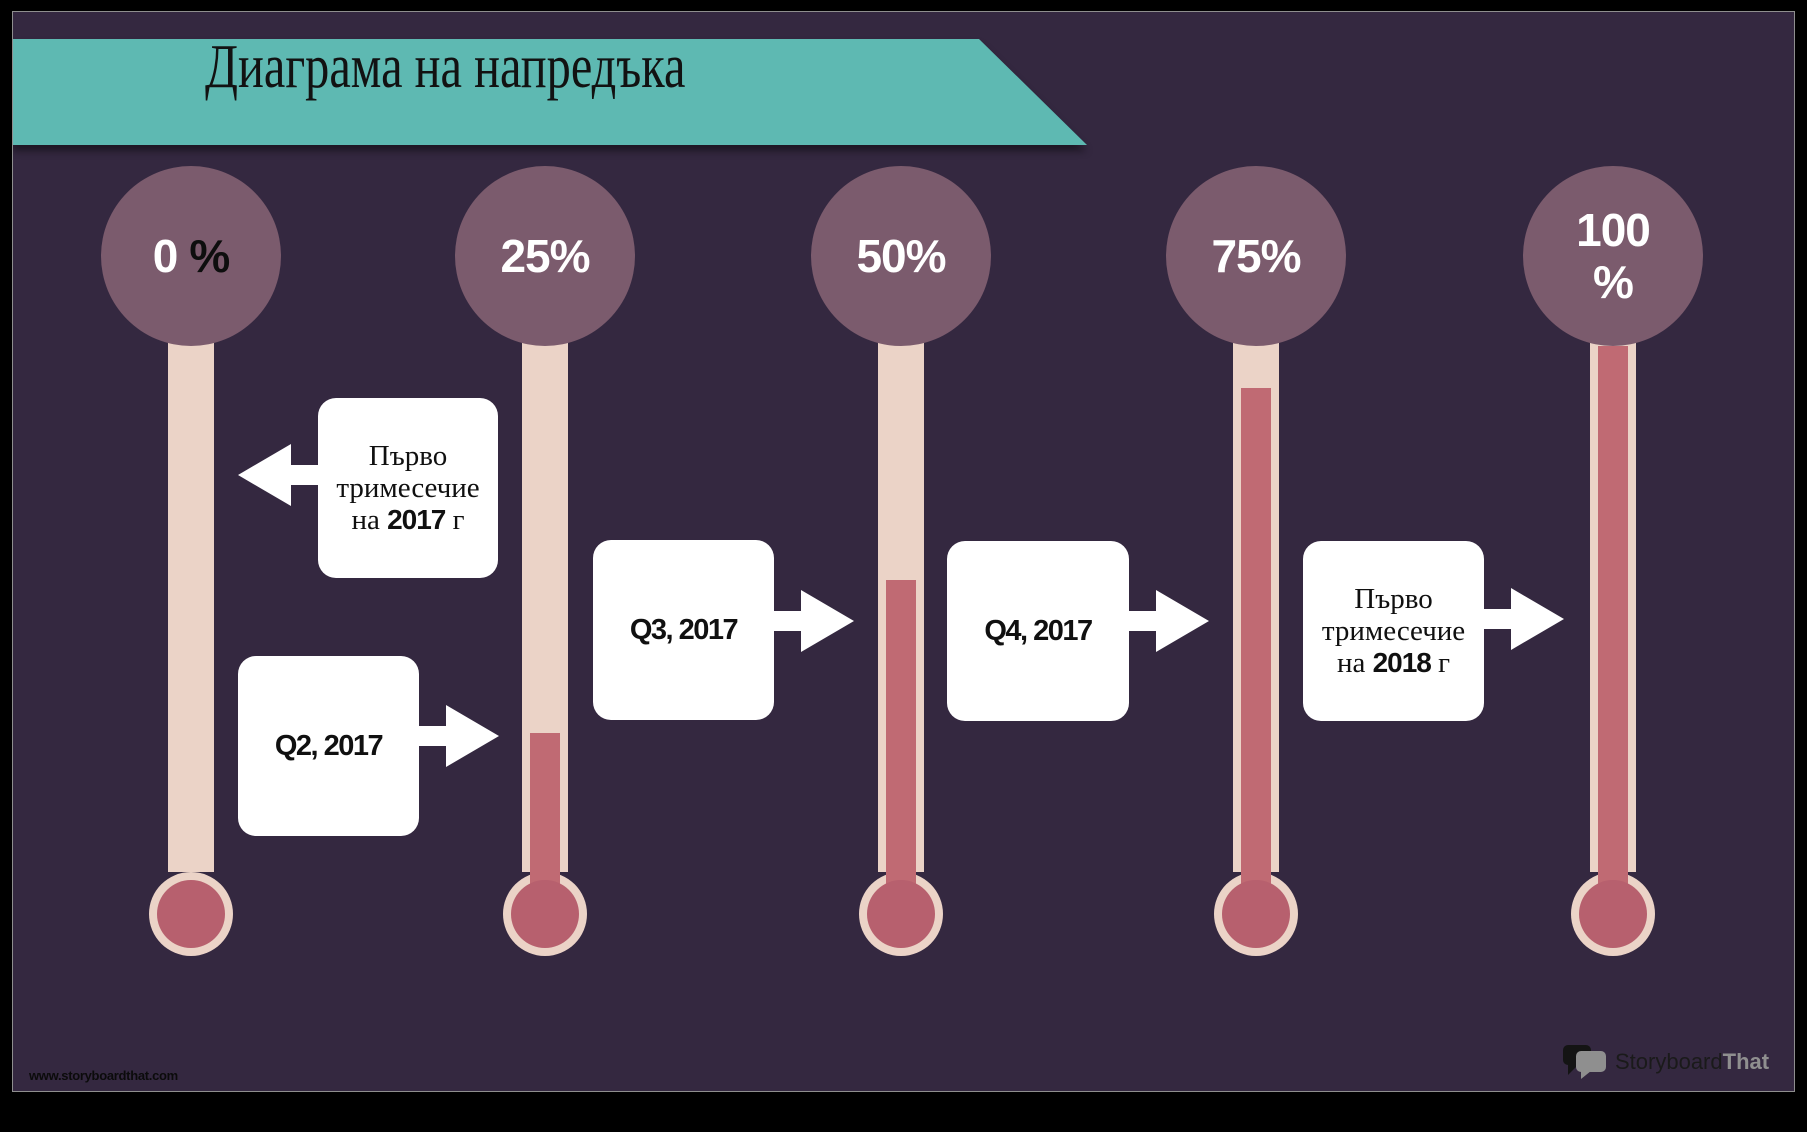 The image size is (1807, 1132). I want to click on callout-q3-2017: Q3, 2017, so click(683, 630).